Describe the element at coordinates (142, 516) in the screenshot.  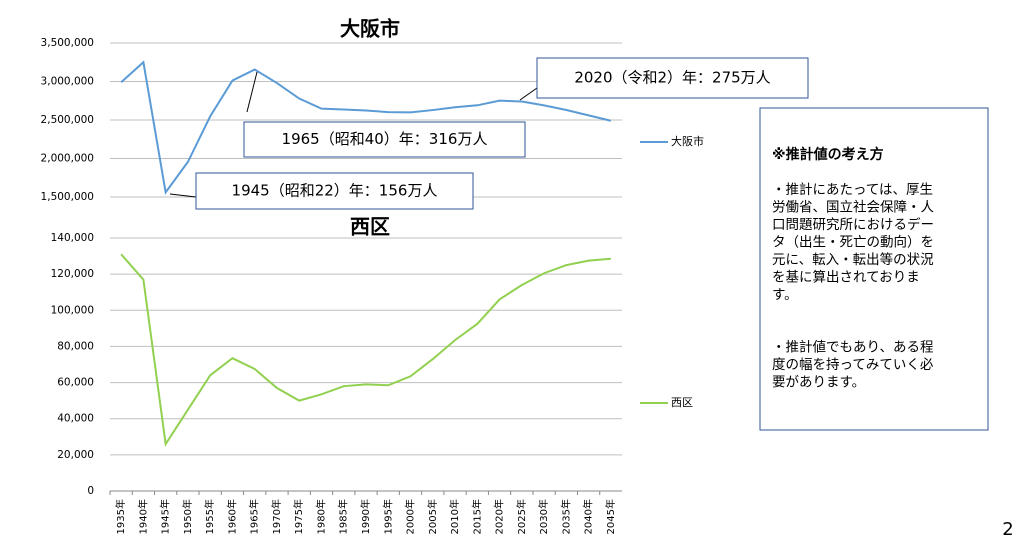
I see `x-tick-label: 1940年` at that location.